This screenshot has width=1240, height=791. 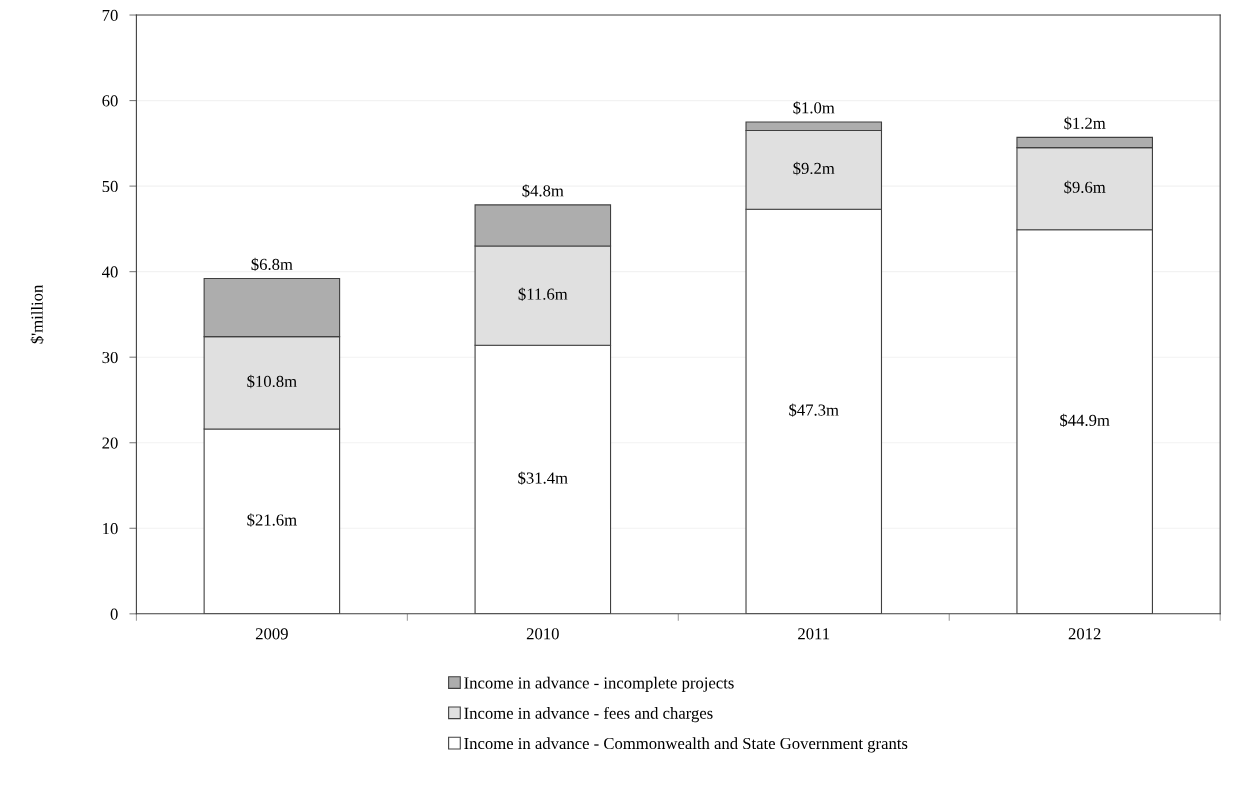 What do you see at coordinates (599, 684) in the screenshot?
I see `legend-label: Income in advance - incomplete projects` at bounding box center [599, 684].